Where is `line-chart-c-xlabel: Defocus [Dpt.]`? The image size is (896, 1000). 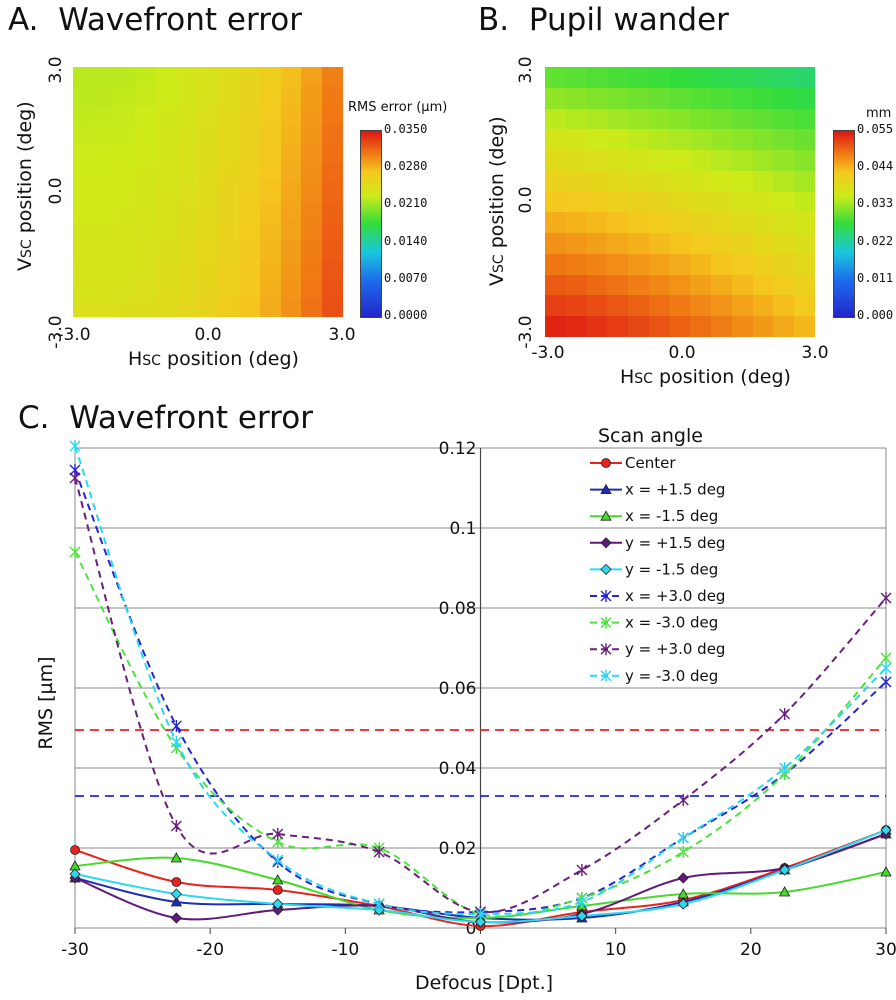 line-chart-c-xlabel: Defocus [Dpt.] is located at coordinates (484, 983).